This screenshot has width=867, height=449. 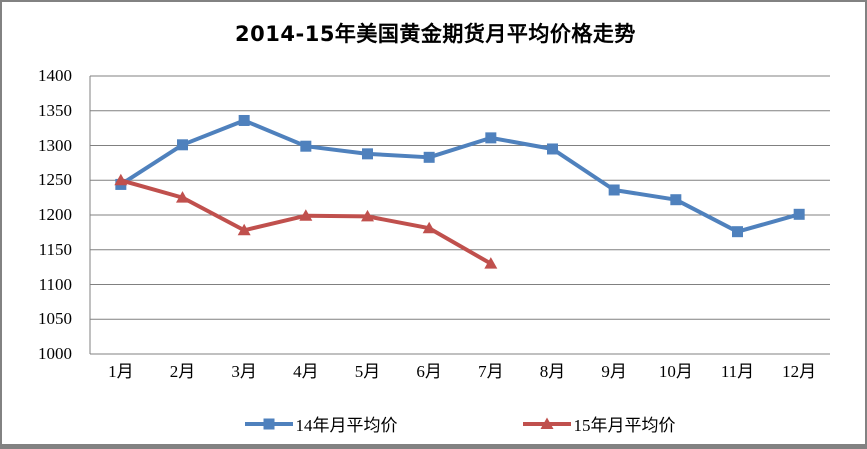 What do you see at coordinates (306, 371) in the screenshot?
I see `x-tick-label: 4月` at bounding box center [306, 371].